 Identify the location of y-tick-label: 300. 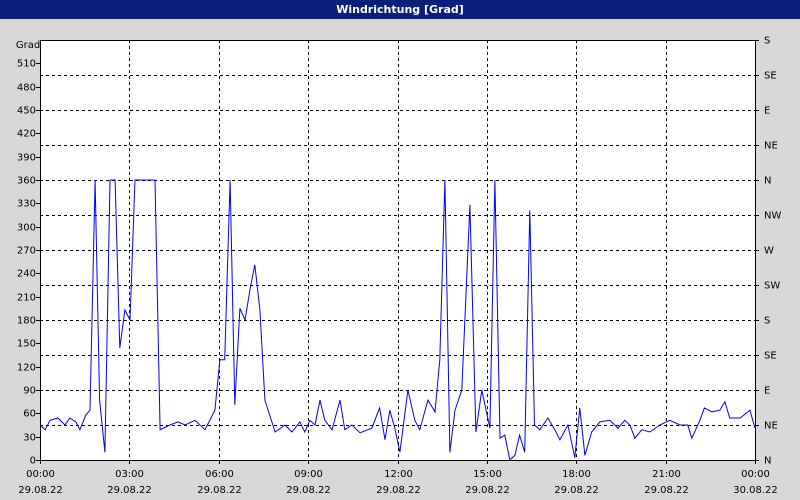
(26, 228).